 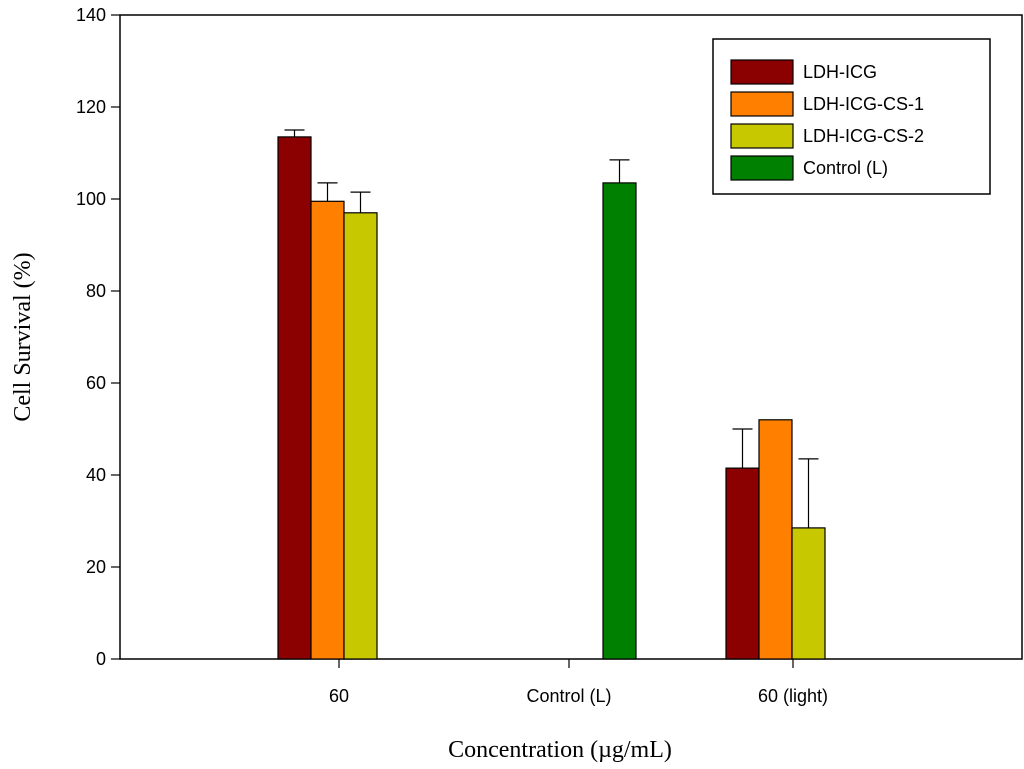 What do you see at coordinates (96, 291) in the screenshot?
I see `y-tick-label: 80` at bounding box center [96, 291].